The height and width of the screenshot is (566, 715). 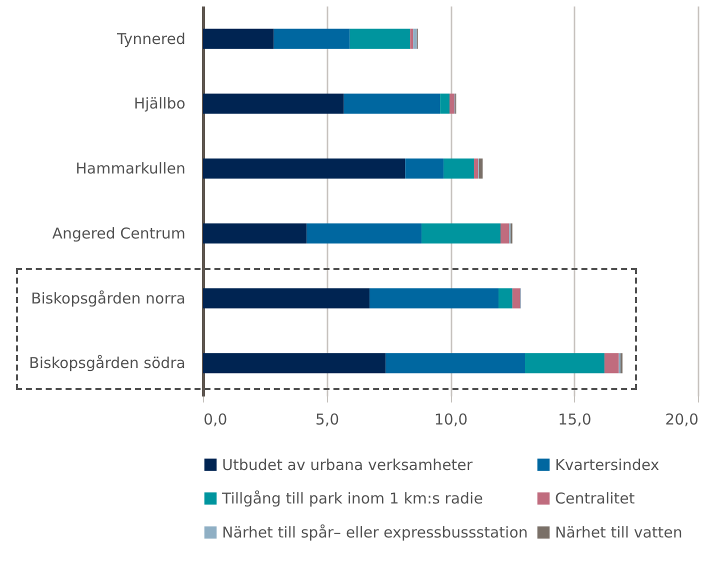 What do you see at coordinates (618, 533) in the screenshot?
I see `legend-label: Närhet till vatten` at bounding box center [618, 533].